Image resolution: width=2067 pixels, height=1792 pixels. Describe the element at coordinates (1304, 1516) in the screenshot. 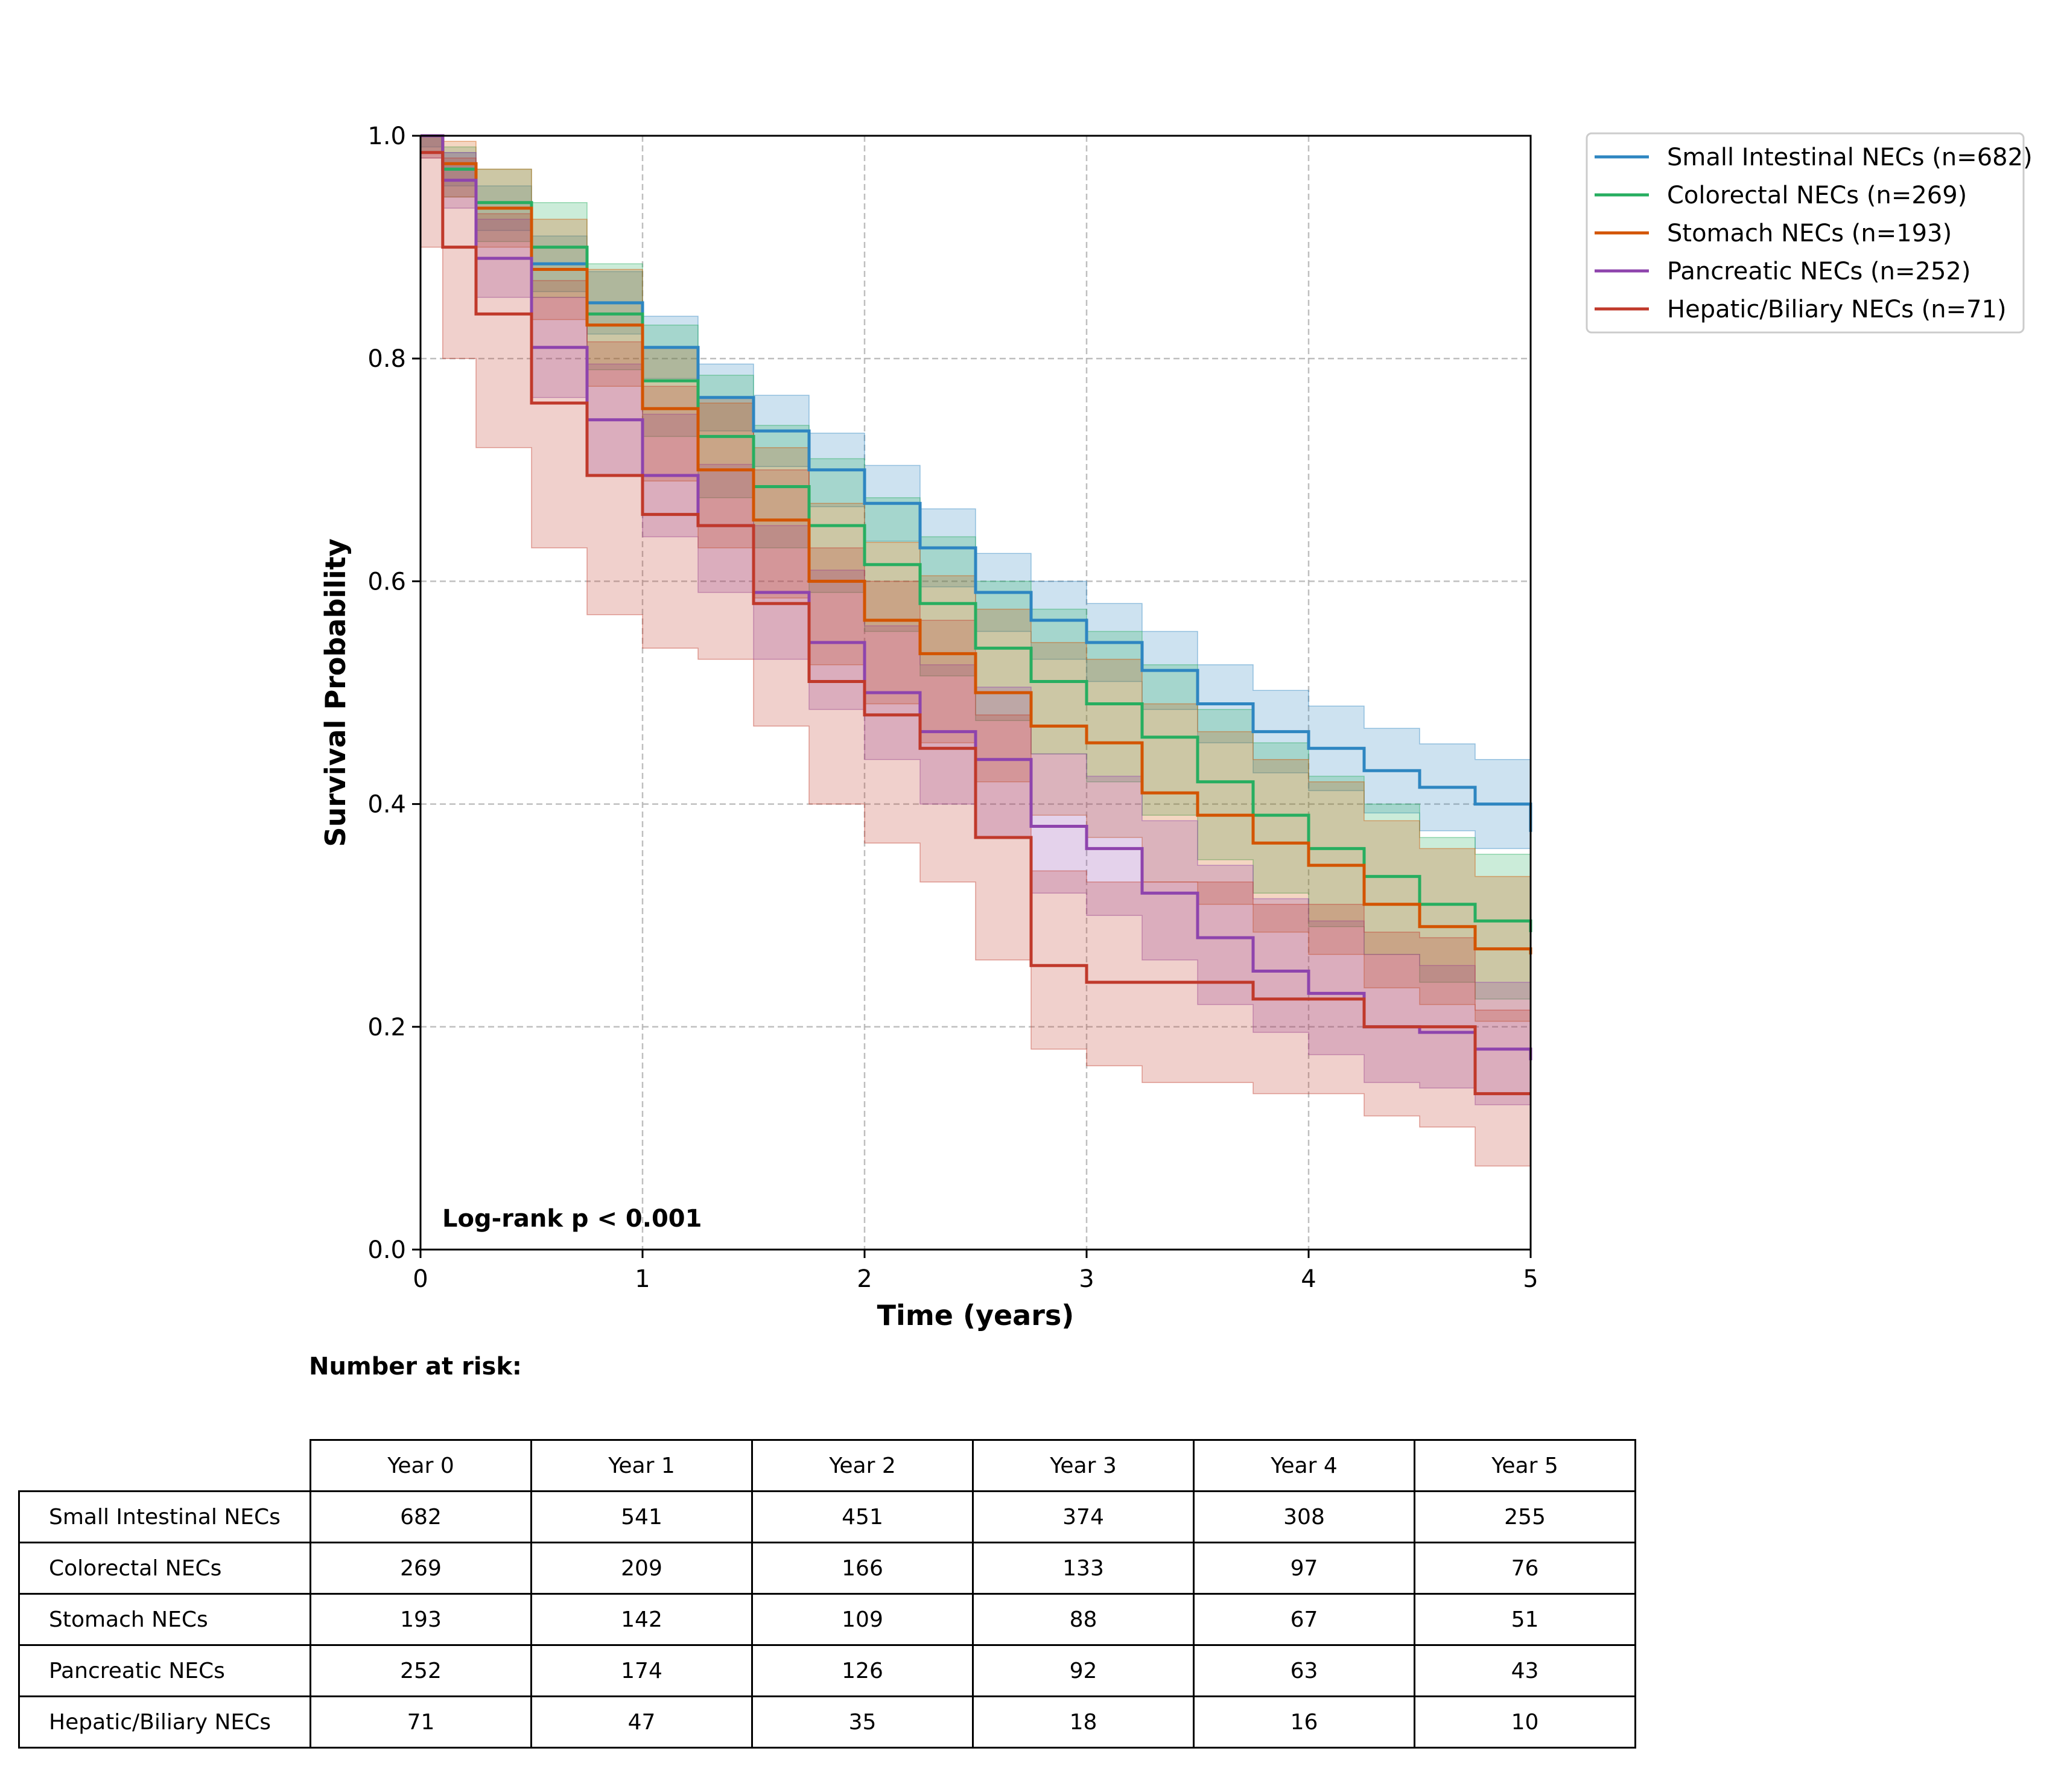

I see `risk-table-cell: 308` at that location.